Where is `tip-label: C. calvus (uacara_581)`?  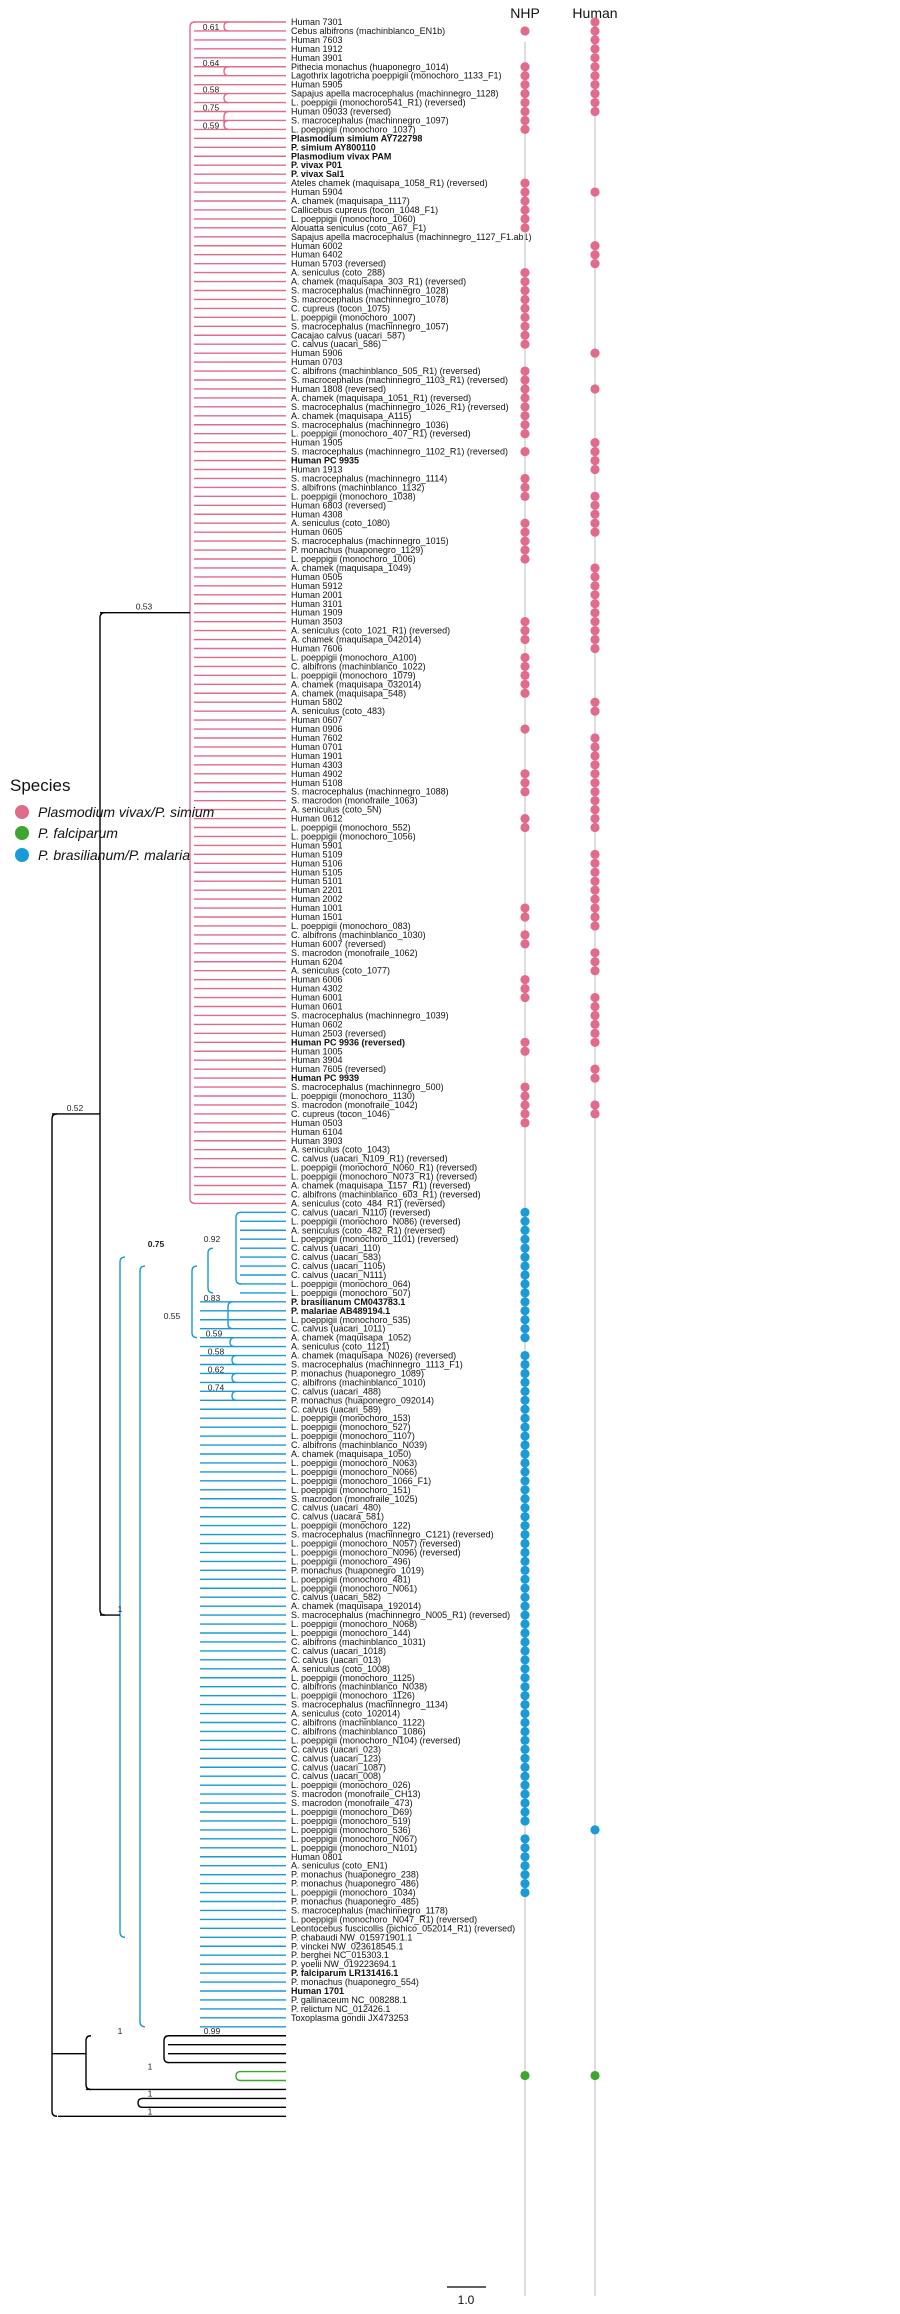
tip-label: C. calvus (uacara_581) is located at coordinates (337, 1517).